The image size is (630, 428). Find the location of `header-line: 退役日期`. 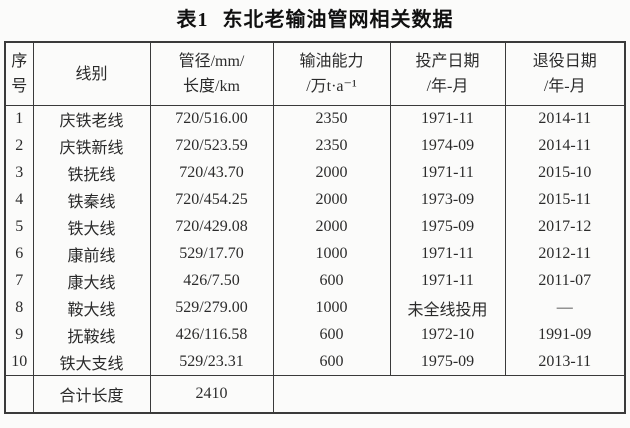

header-line: 退役日期 is located at coordinates (564, 61).